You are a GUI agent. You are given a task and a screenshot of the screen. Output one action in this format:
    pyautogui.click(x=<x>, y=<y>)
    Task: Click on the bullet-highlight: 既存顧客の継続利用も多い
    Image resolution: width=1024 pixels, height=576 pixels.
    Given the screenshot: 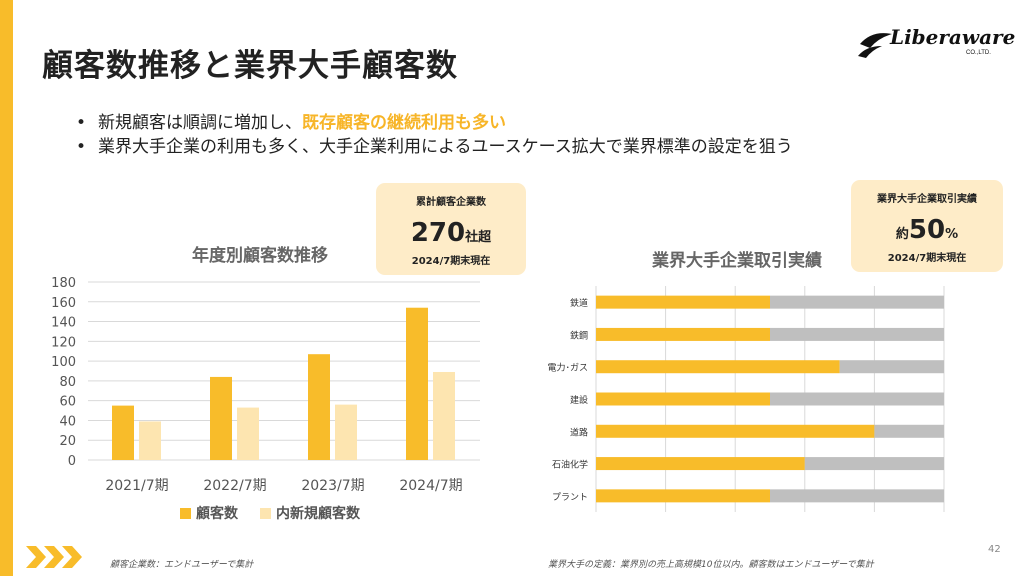 What is the action you would take?
    pyautogui.click(x=404, y=123)
    